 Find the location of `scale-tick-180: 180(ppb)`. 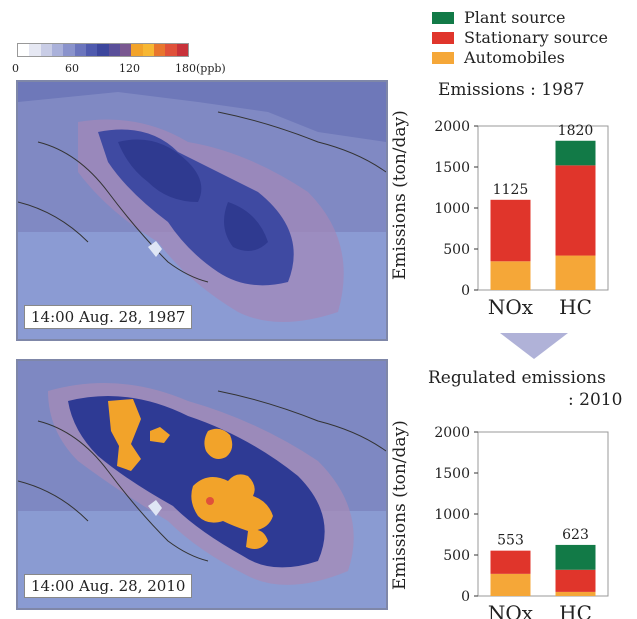

scale-tick-180: 180(ppb) is located at coordinates (200, 68).